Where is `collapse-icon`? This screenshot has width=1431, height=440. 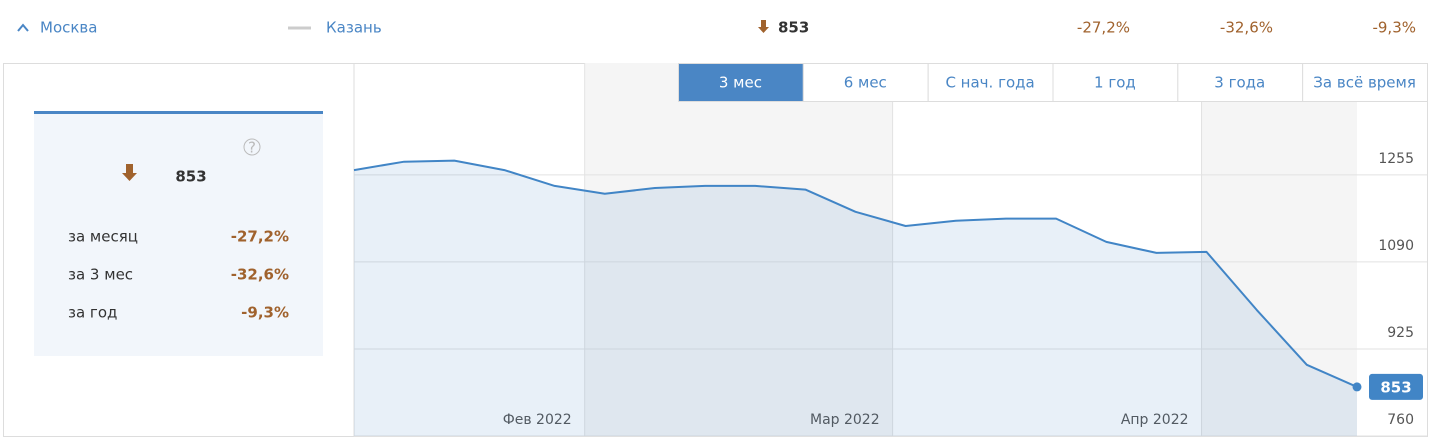
collapse-icon is located at coordinates (23, 27).